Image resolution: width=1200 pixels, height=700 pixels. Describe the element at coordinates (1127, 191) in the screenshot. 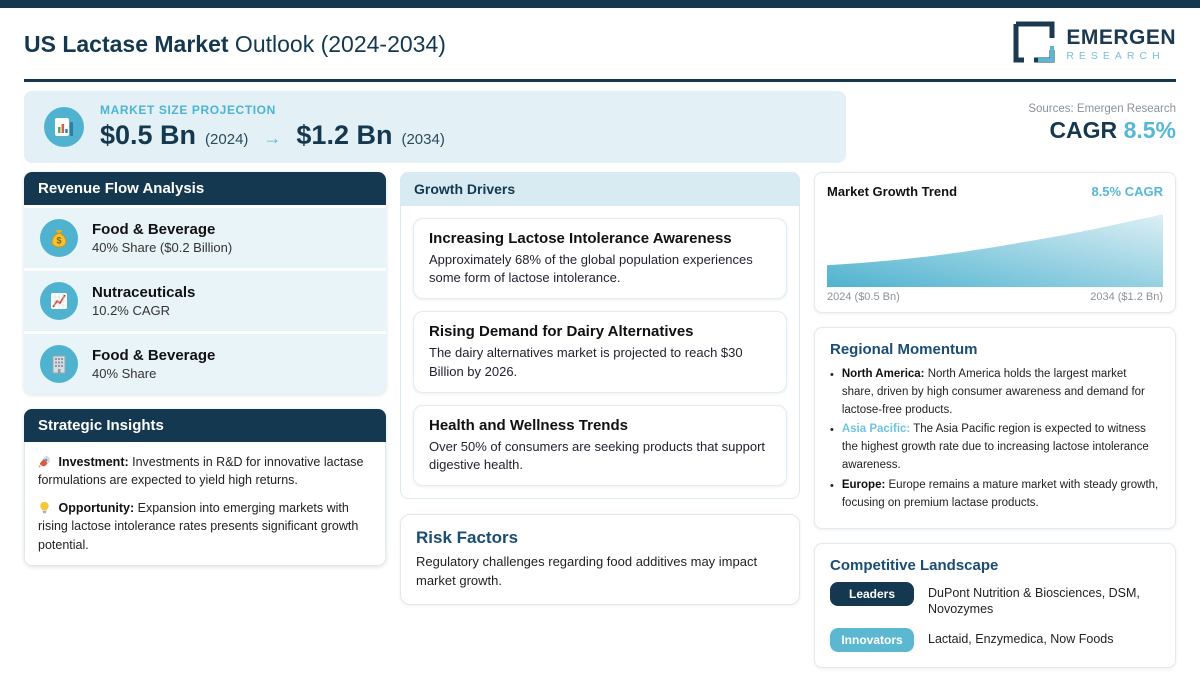

I see `market-trend-cagr: 8.5% CAGR` at that location.